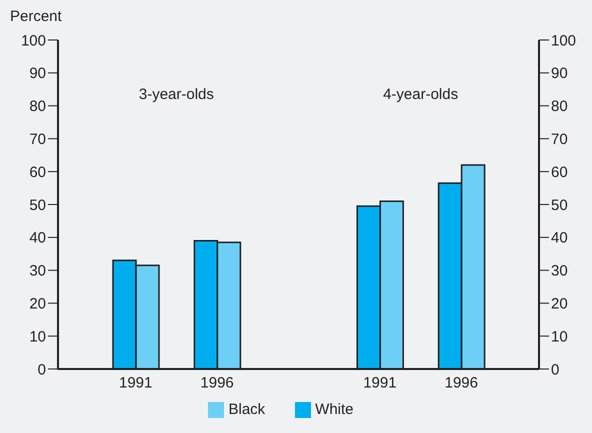 This screenshot has width=592, height=433. Describe the element at coordinates (559, 172) in the screenshot. I see `y2-tick-label: 60` at that location.